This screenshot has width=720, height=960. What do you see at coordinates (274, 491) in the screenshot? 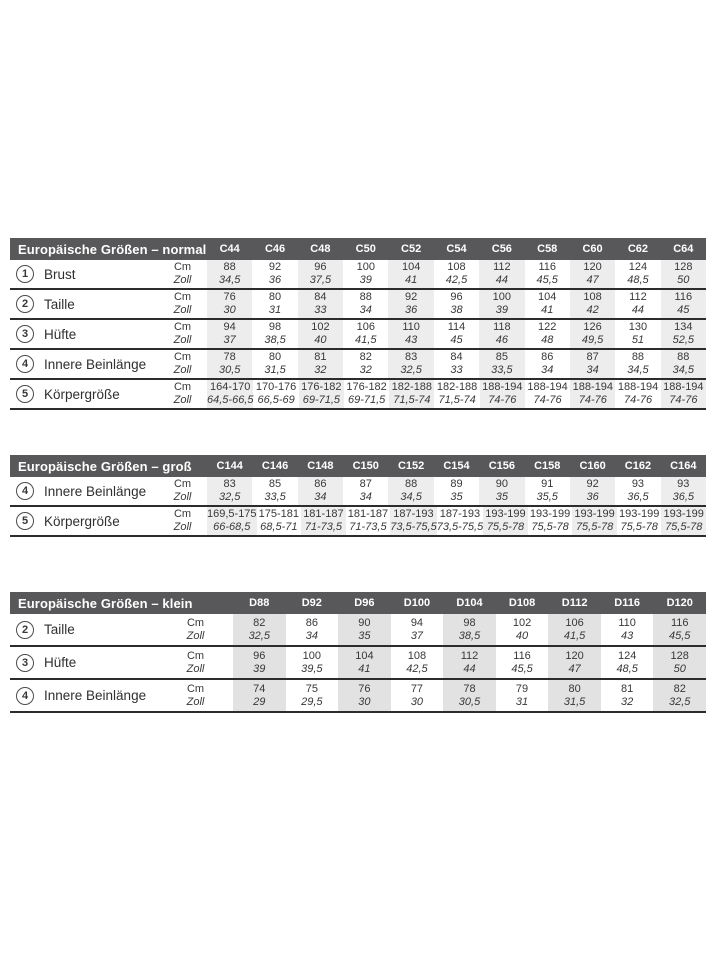
I see `value-cell-c146: 85 33,5` at bounding box center [274, 491].